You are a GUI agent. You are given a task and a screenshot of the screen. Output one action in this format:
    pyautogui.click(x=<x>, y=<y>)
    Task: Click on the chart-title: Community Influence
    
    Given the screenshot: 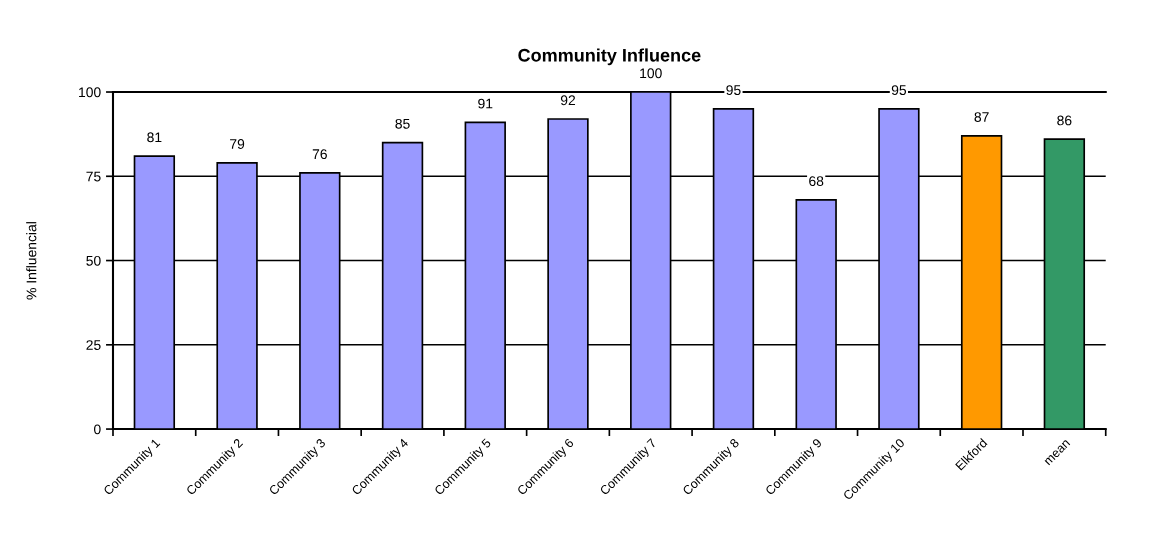 What is the action you would take?
    pyautogui.click(x=609, y=57)
    